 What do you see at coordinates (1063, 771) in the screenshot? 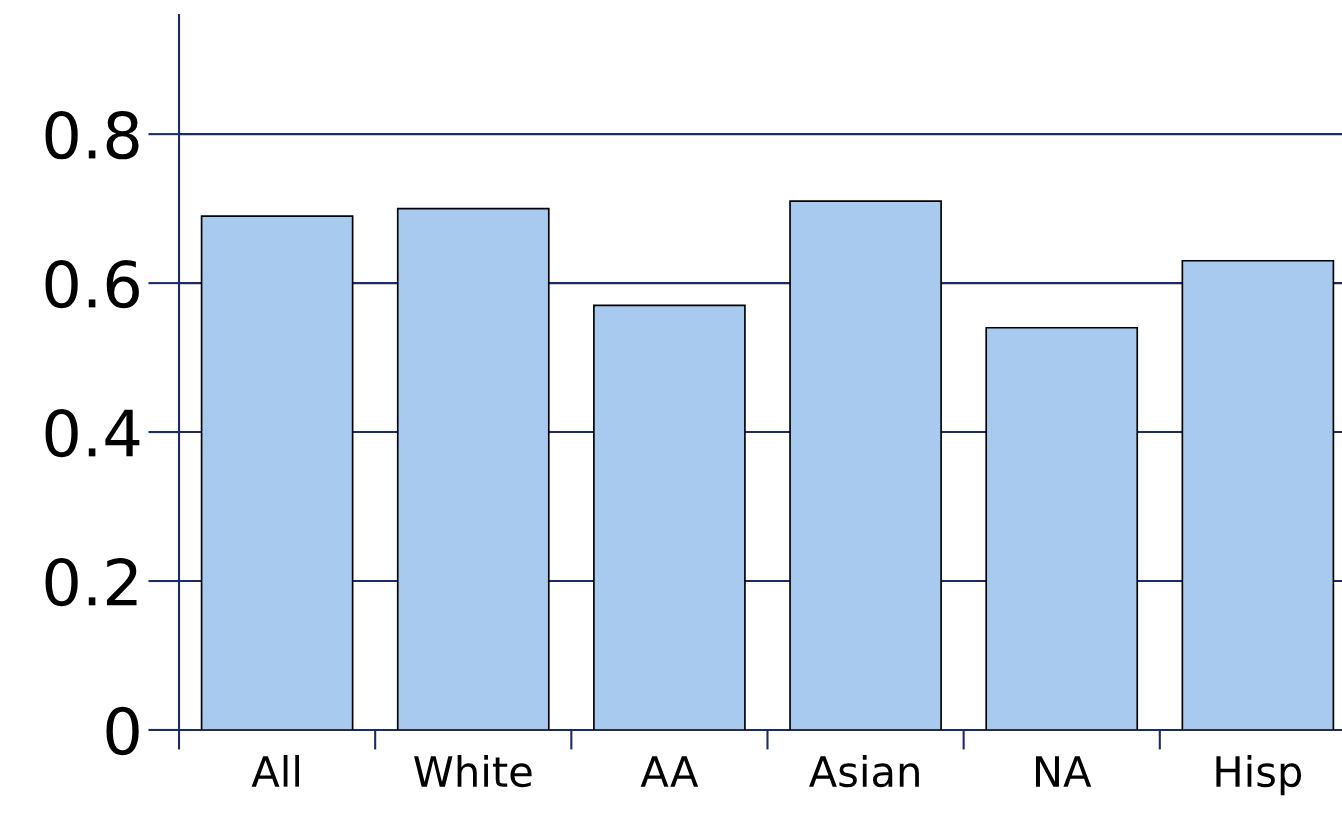
I see `x-tick-label: NA` at bounding box center [1063, 771].